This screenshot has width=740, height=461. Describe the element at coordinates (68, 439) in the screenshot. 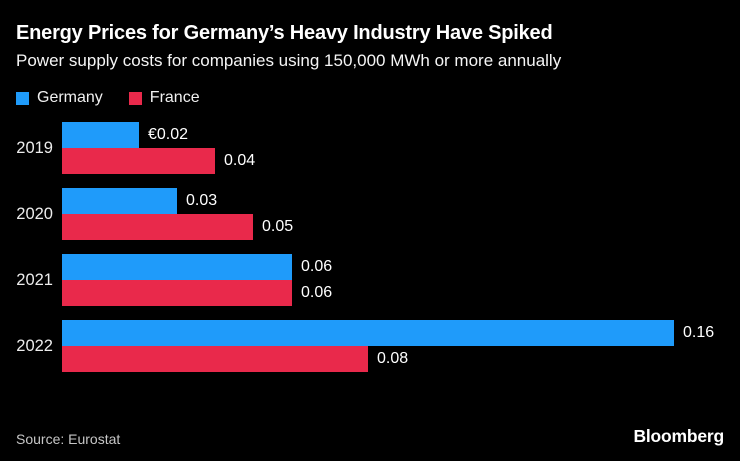

I see `source-text: Source: Eurostat` at that location.